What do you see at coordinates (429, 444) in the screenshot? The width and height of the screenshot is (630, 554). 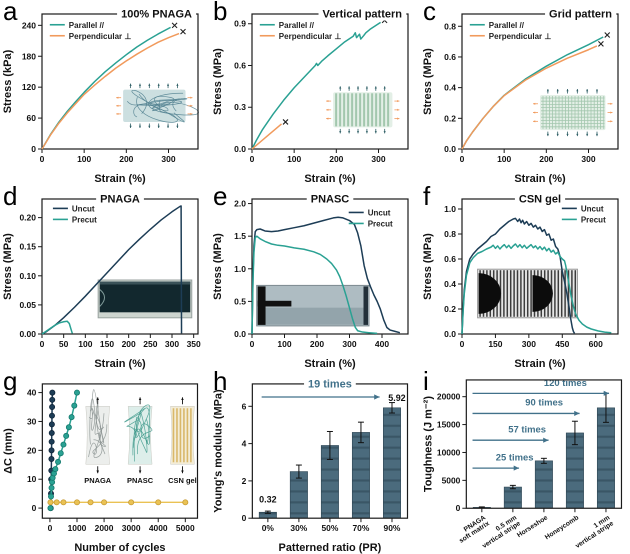 I see `svg-text: Toughness (J m⁻²)` at bounding box center [429, 444].